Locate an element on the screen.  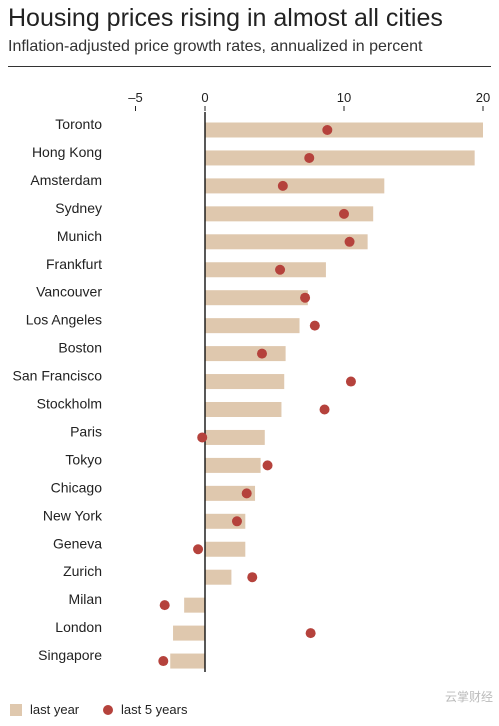
category-label: Munich is located at coordinates (79, 236).